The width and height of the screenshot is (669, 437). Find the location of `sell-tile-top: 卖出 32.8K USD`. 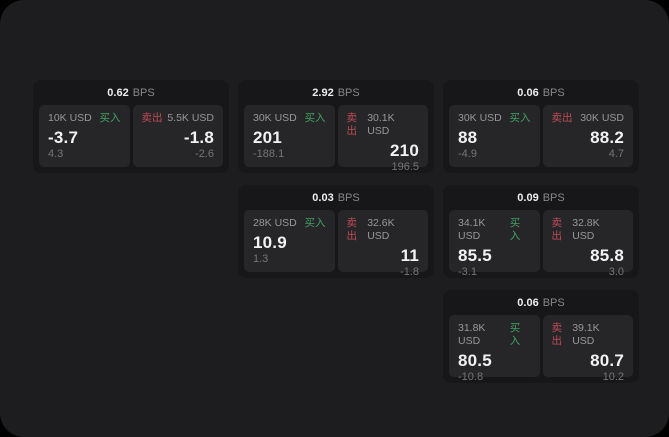

sell-tile-top: 卖出 32.8K USD is located at coordinates (588, 230).